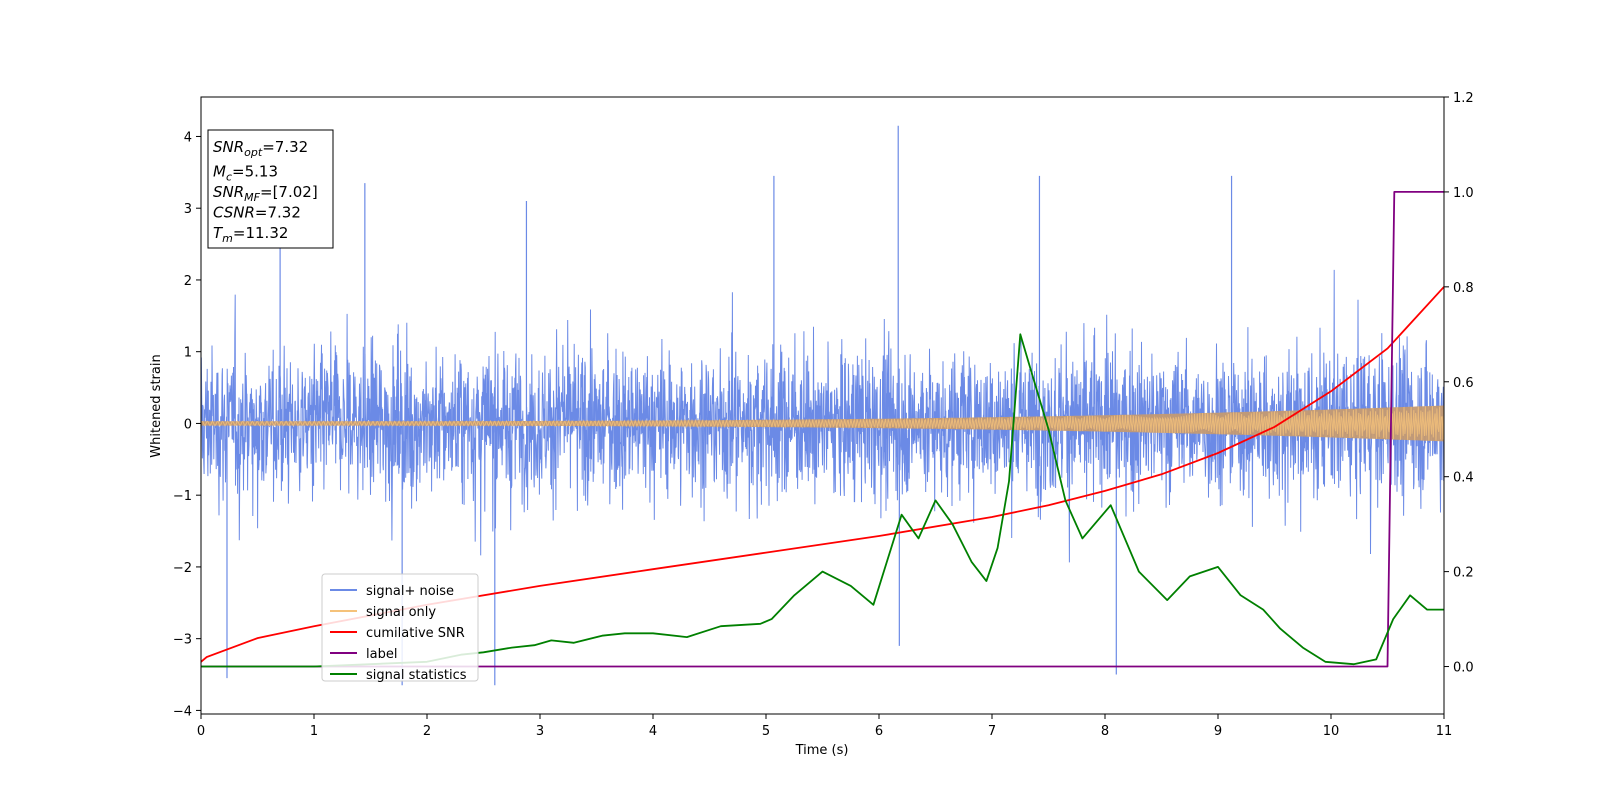 This screenshot has width=1600, height=800. Describe the element at coordinates (415, 633) in the screenshot. I see `legend-entry-label: cumilative SNR` at that location.